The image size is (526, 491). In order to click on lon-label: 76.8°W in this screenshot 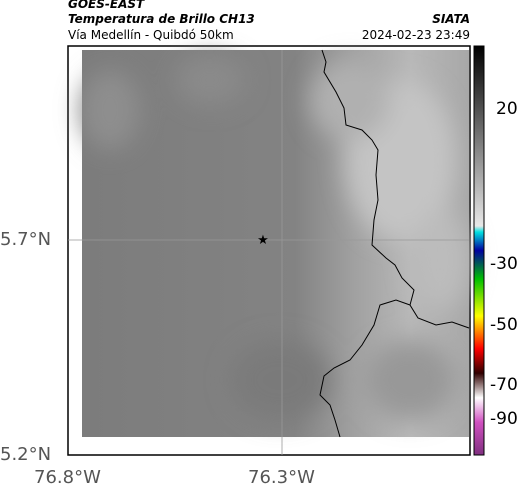, I will do `click(67, 477)`.